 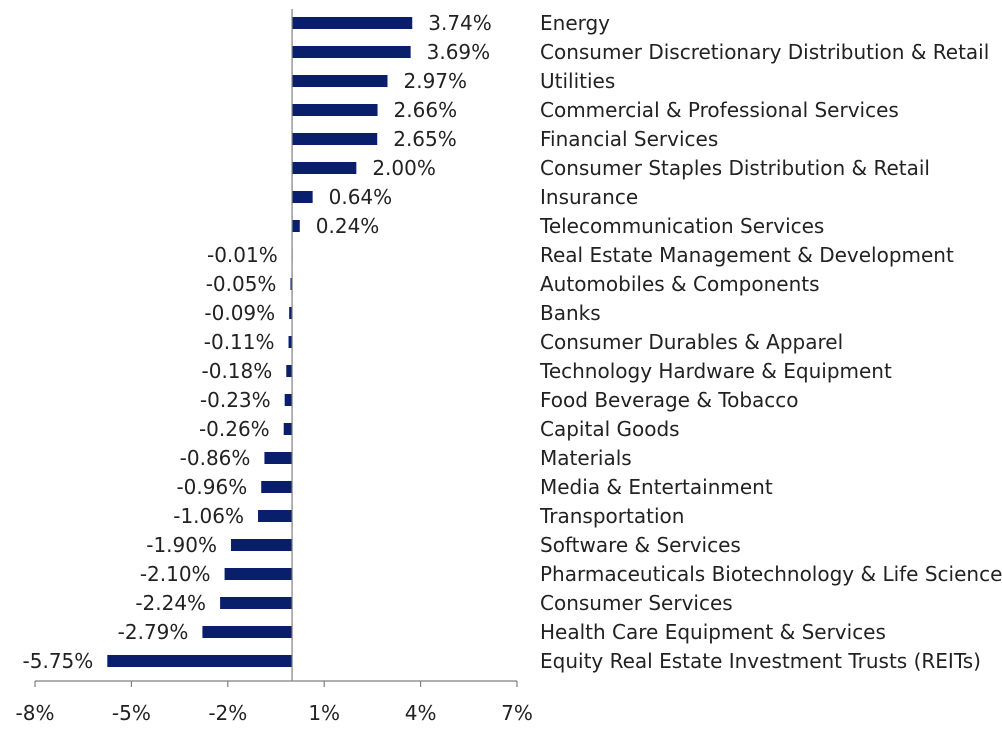 What do you see at coordinates (460, 23) in the screenshot?
I see `value-label-0: 3.74%` at bounding box center [460, 23].